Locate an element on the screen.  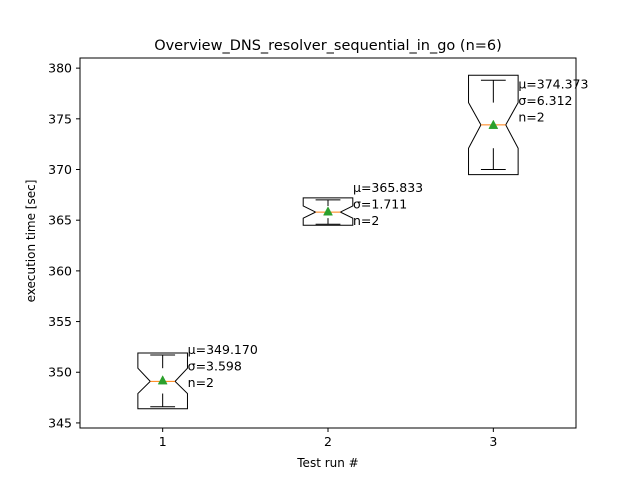
y-tick-label: 345 is located at coordinates (60, 422).